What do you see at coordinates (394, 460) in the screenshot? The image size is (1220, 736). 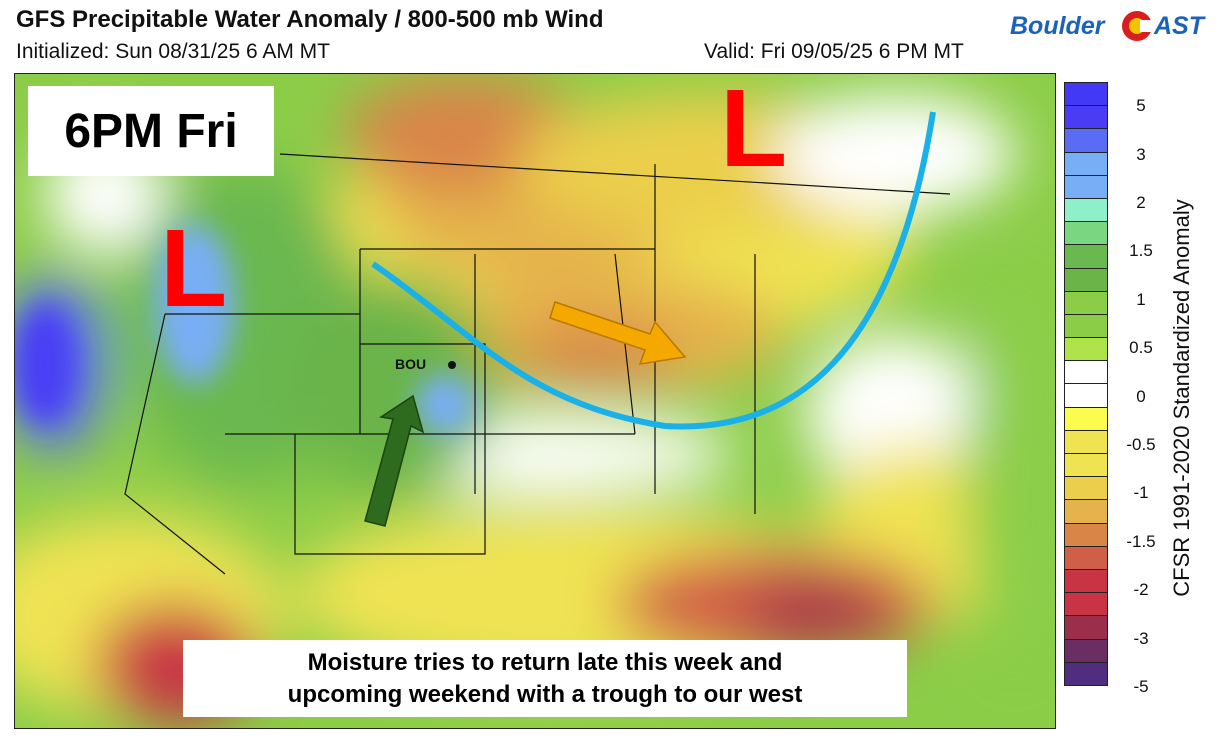 I see `moisture-arrow` at bounding box center [394, 460].